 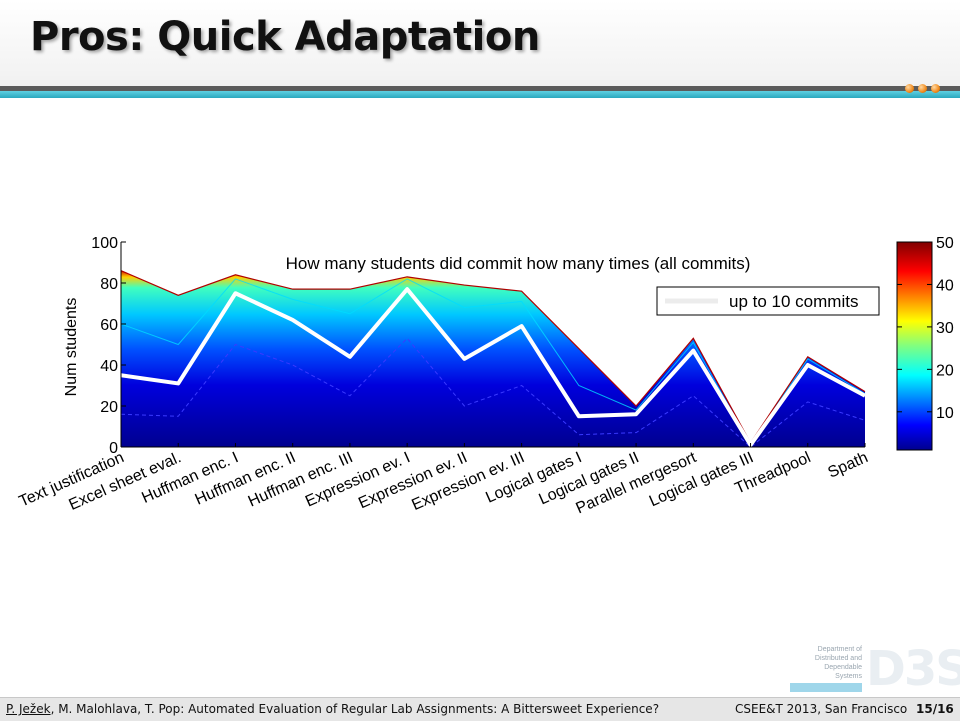 I want to click on y-tick-label: 40, so click(x=109, y=366).